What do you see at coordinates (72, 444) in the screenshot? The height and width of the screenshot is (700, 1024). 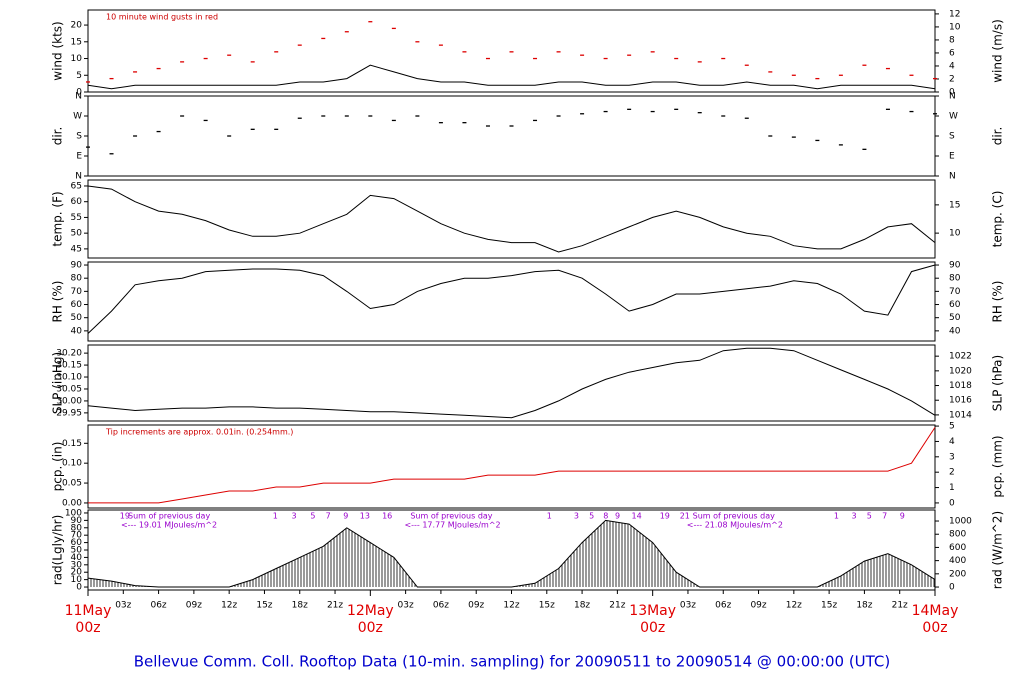 I see `y-tick-label: 0.15` at bounding box center [72, 444].